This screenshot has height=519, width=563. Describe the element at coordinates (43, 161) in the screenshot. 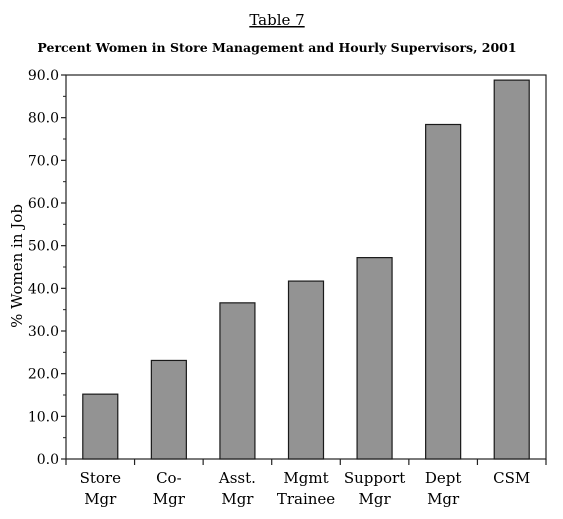

I see `y-tick-label: 70.0` at that location.